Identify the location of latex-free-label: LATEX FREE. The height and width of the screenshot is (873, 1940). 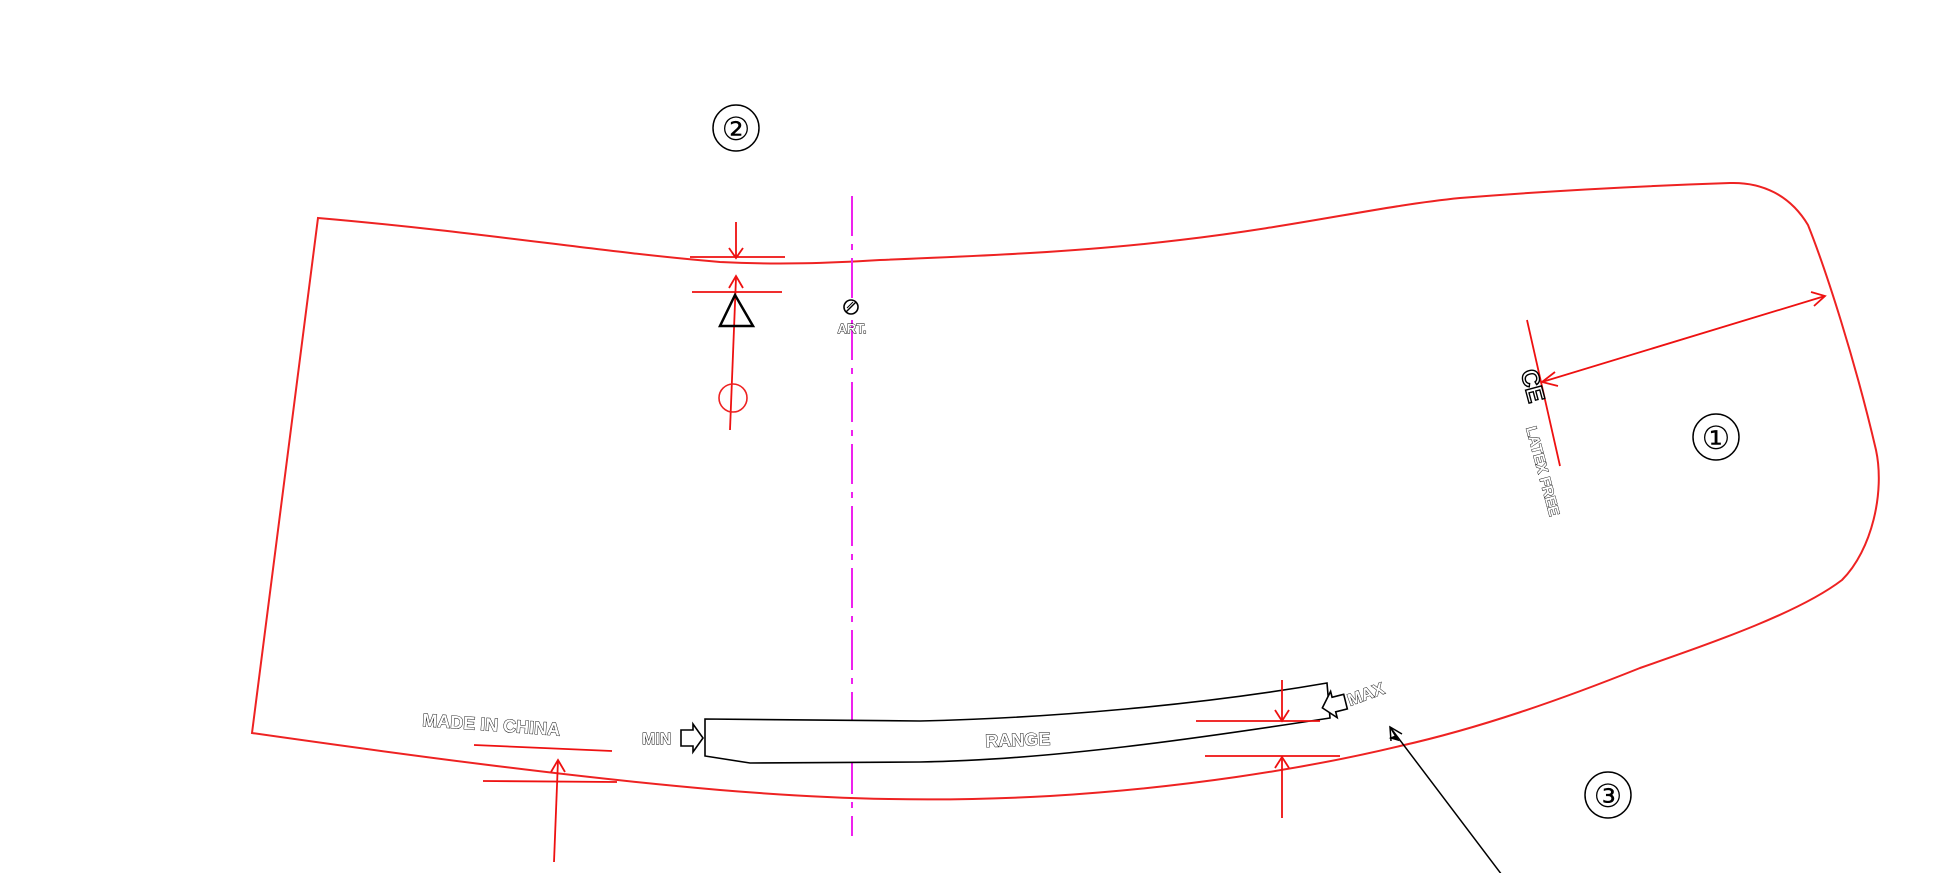
(1542, 471).